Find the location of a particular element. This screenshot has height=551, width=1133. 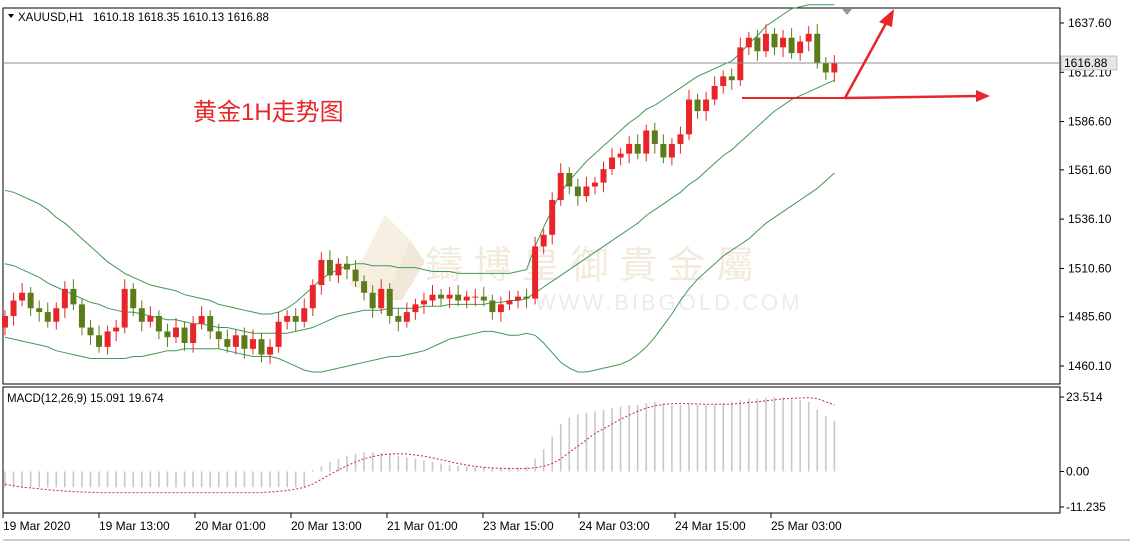

macd-axis: 23.514 0.00 -11.235 is located at coordinates (1083, 452).